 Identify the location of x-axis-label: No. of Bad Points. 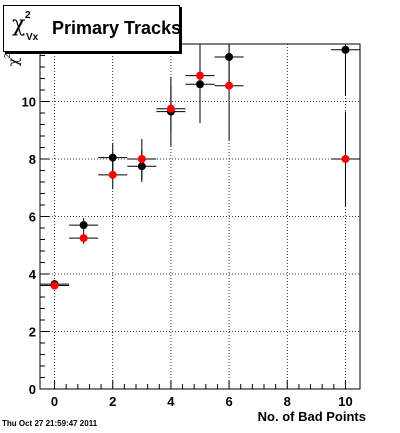
(312, 416).